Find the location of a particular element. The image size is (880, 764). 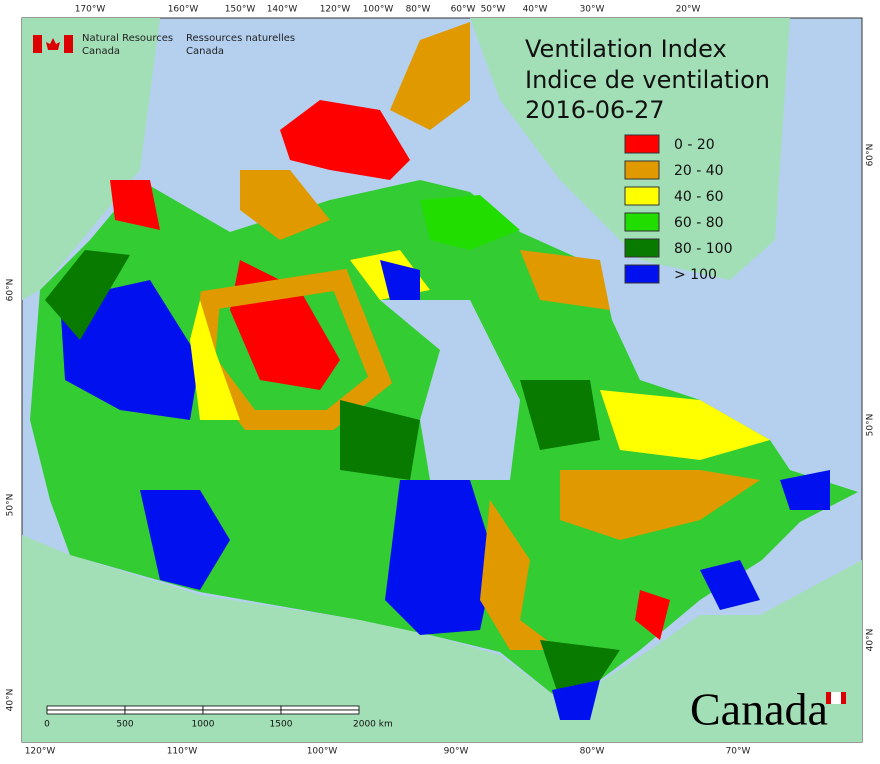

hudson-bay is located at coordinates (450, 390).